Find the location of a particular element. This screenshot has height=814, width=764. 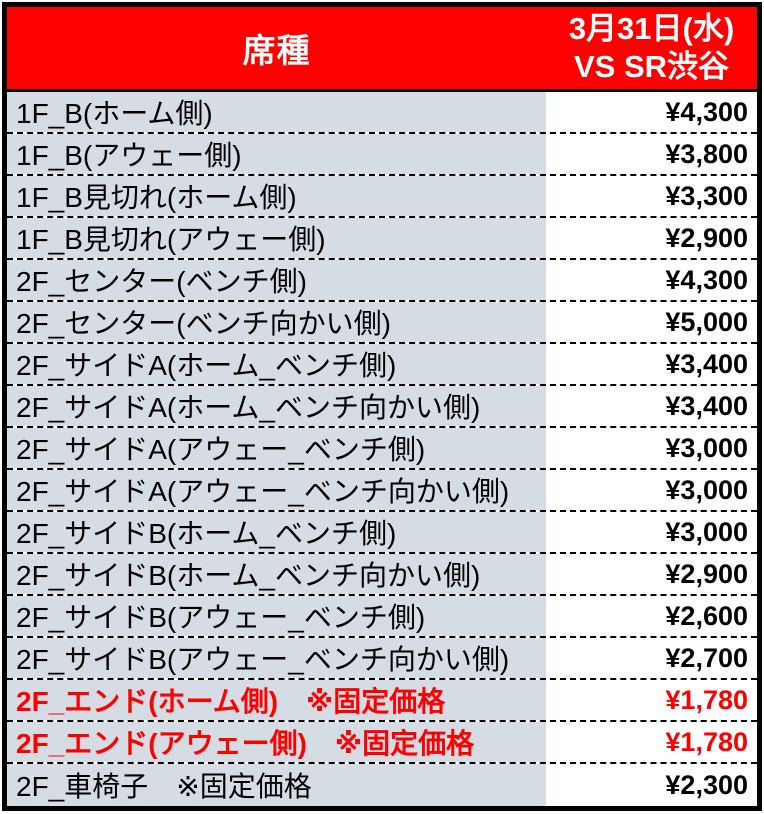

table-header: 席種 3月31日(水) VS SR渋谷 is located at coordinates (382, 49).